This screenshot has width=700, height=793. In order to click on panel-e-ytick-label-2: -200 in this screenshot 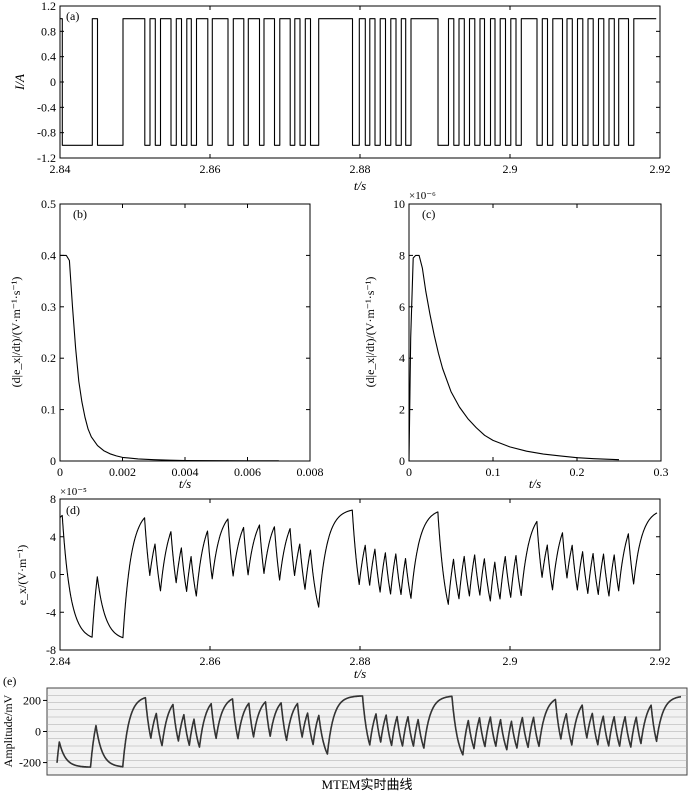, I will do `click(30, 763)`.